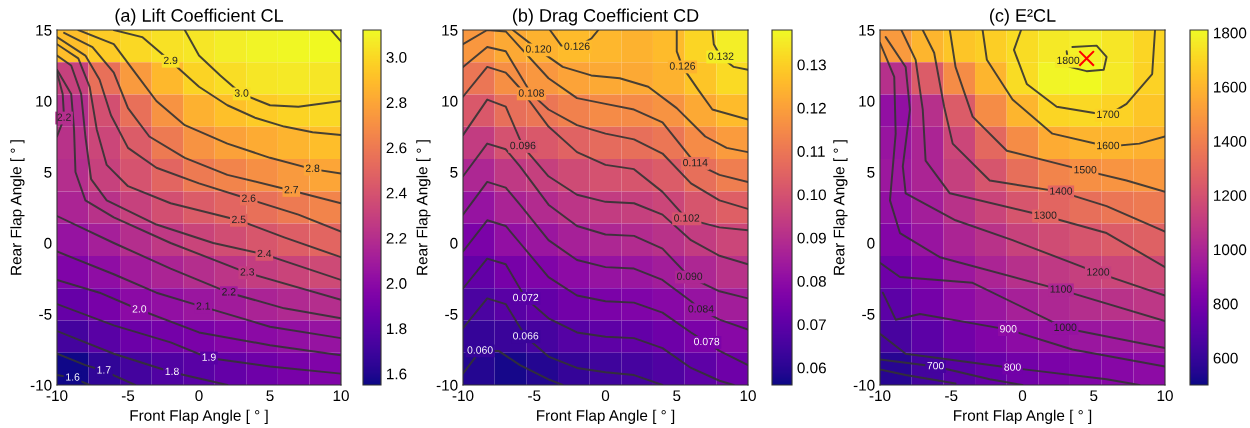  I want to click on annotation: 1.6, so click(73, 377).